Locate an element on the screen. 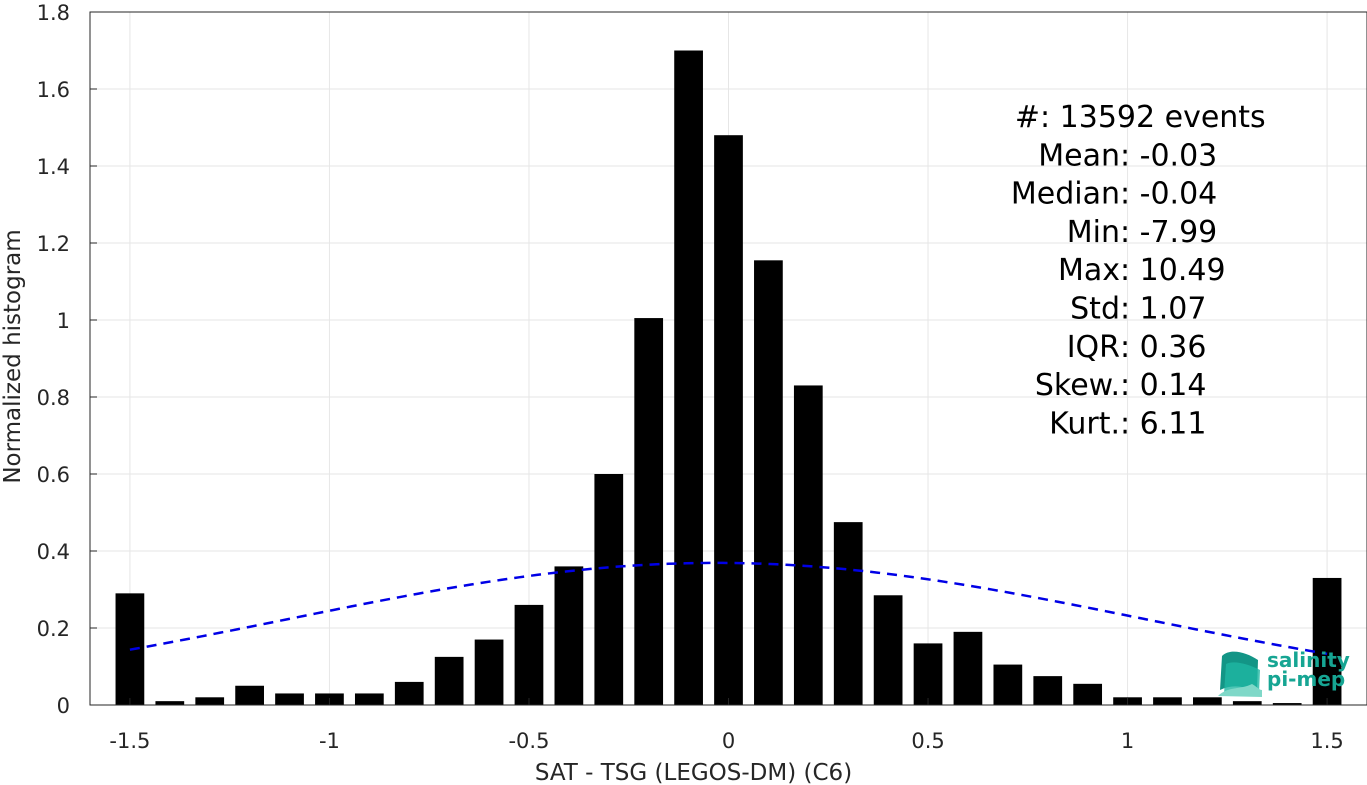 This screenshot has height=785, width=1367. stat-key: IQR is located at coordinates (1093, 347).